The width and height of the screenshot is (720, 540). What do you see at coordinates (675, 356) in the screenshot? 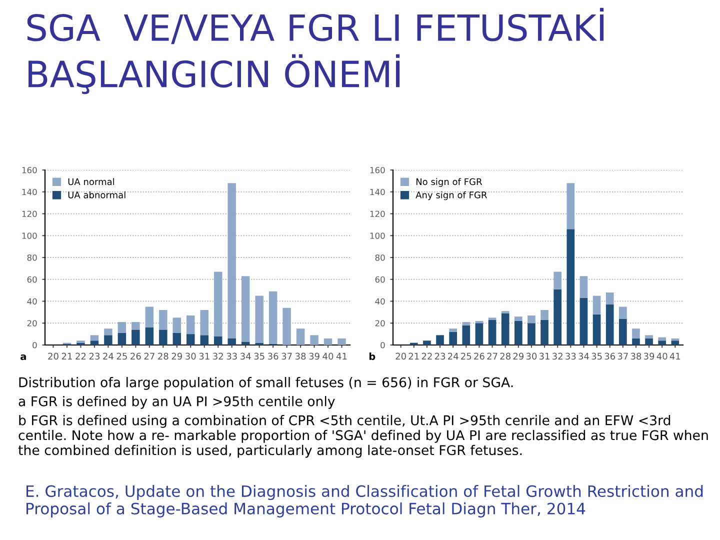
I see `x-tick-label: 41` at bounding box center [675, 356].